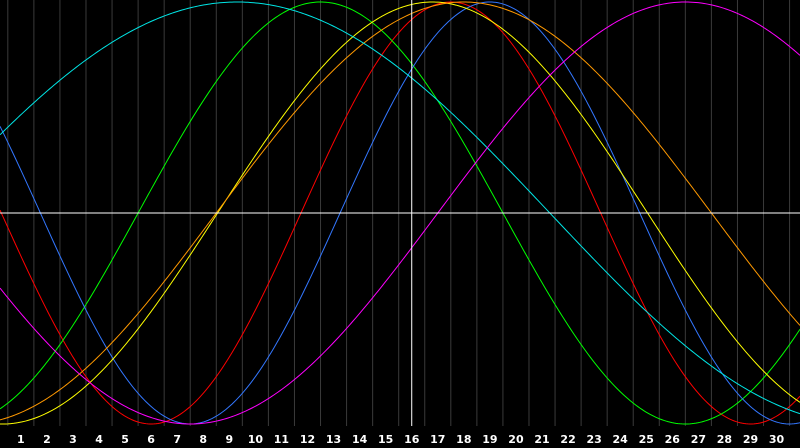 The image size is (800, 448). Describe the element at coordinates (177, 439) in the screenshot. I see `x-tick-label: 7` at that location.